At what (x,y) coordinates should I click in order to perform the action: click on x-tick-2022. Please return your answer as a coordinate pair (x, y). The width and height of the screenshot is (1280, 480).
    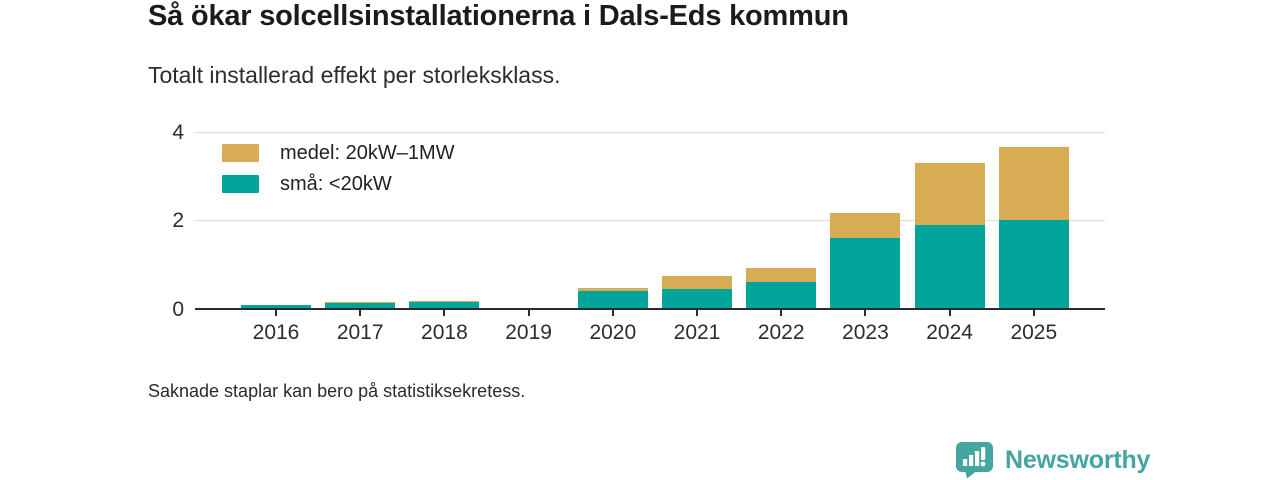
    Looking at the image, I should click on (781, 313).